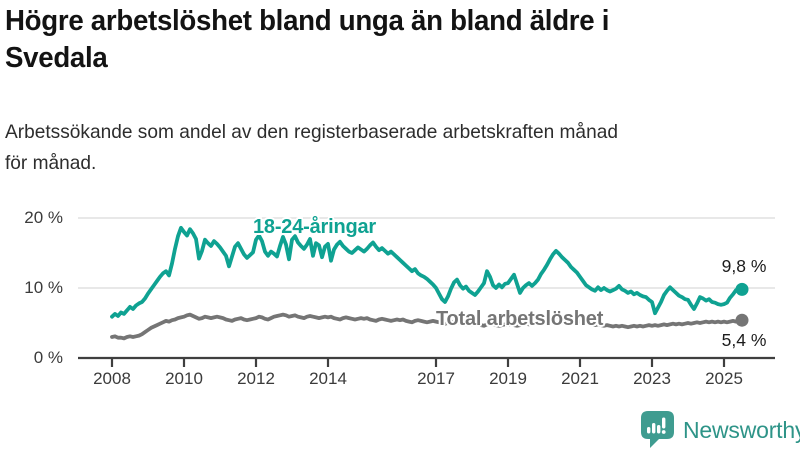 This screenshot has height=450, width=800. I want to click on newsworthy-logo-text: Newsworthy, so click(741, 429).